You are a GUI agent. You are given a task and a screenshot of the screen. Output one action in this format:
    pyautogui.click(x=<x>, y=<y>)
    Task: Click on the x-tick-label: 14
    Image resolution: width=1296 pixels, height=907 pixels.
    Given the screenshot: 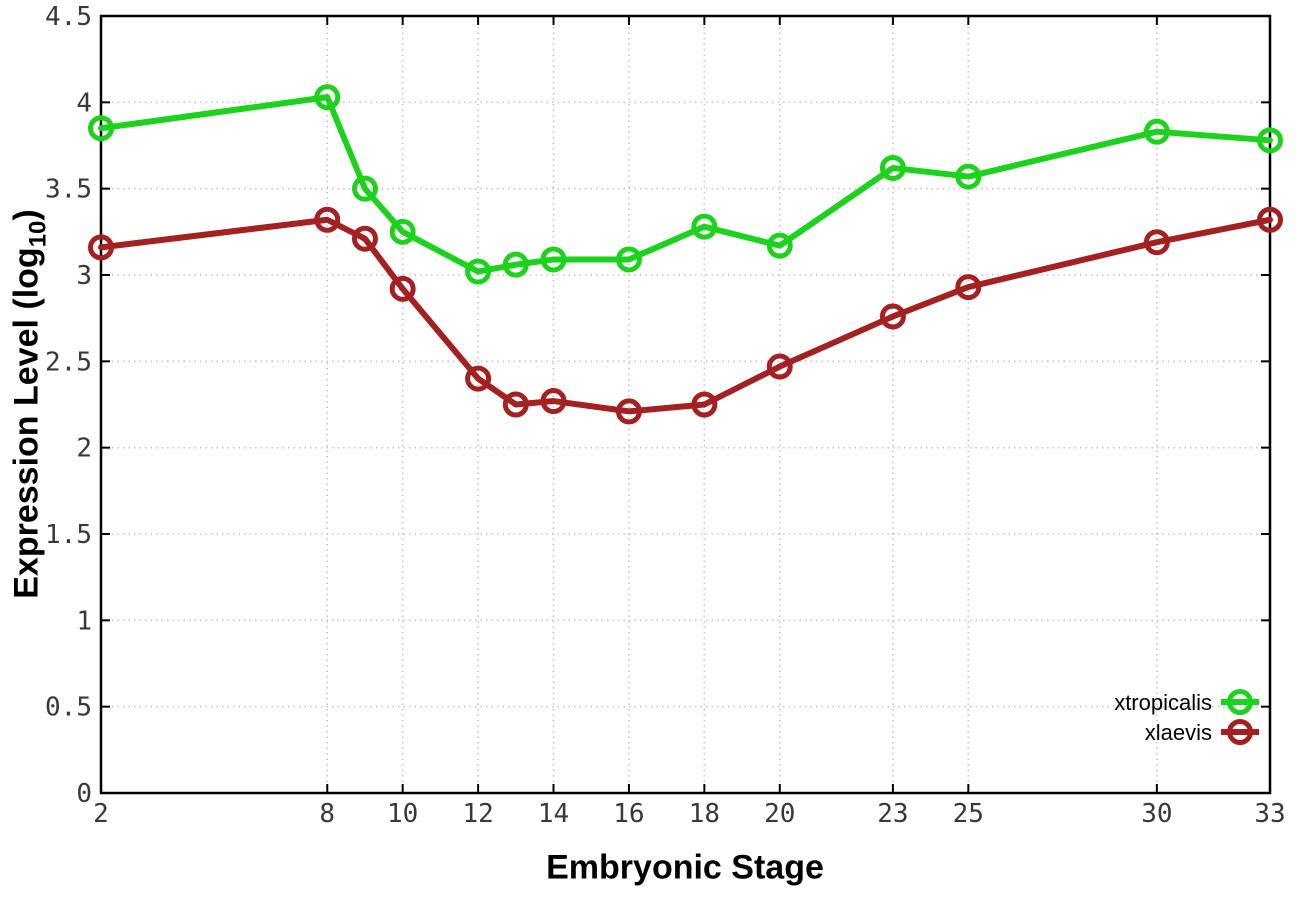 What is the action you would take?
    pyautogui.click(x=553, y=814)
    